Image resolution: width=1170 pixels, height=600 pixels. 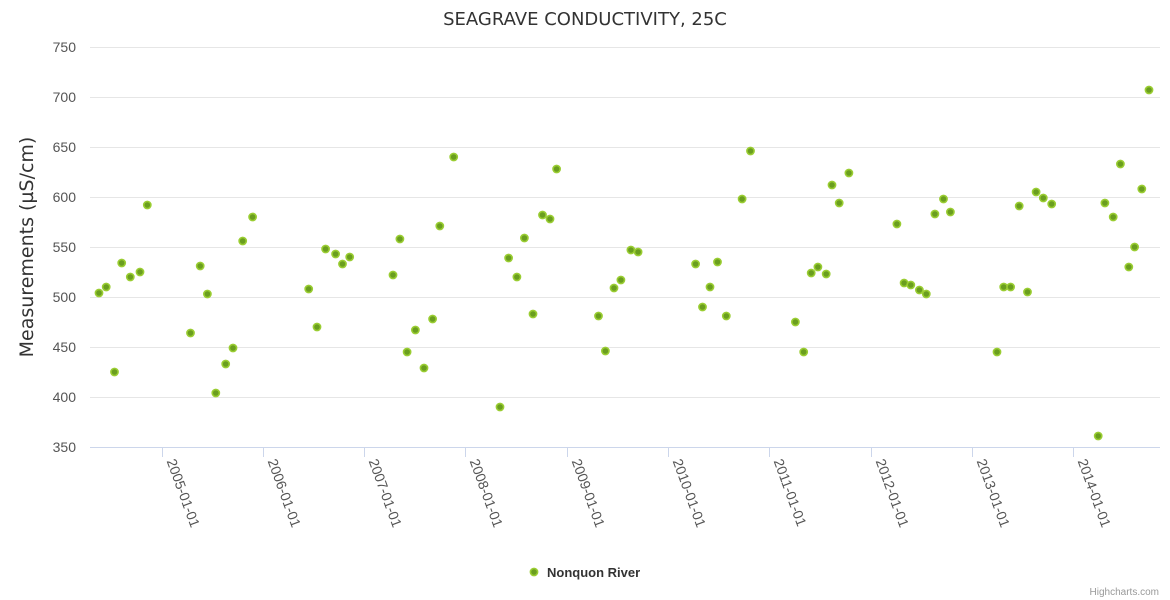 I want to click on x-tick-label: 2013-01-01, so click(x=994, y=493).